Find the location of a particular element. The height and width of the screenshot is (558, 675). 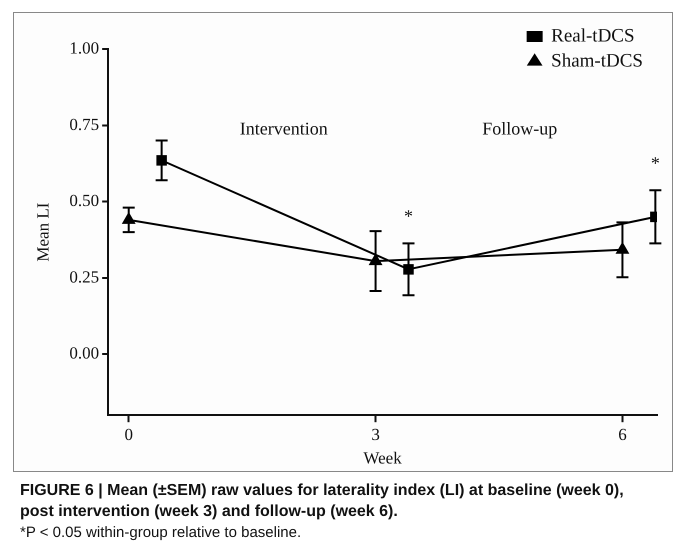

y-tick-label: 0.00 is located at coordinates (84, 353).